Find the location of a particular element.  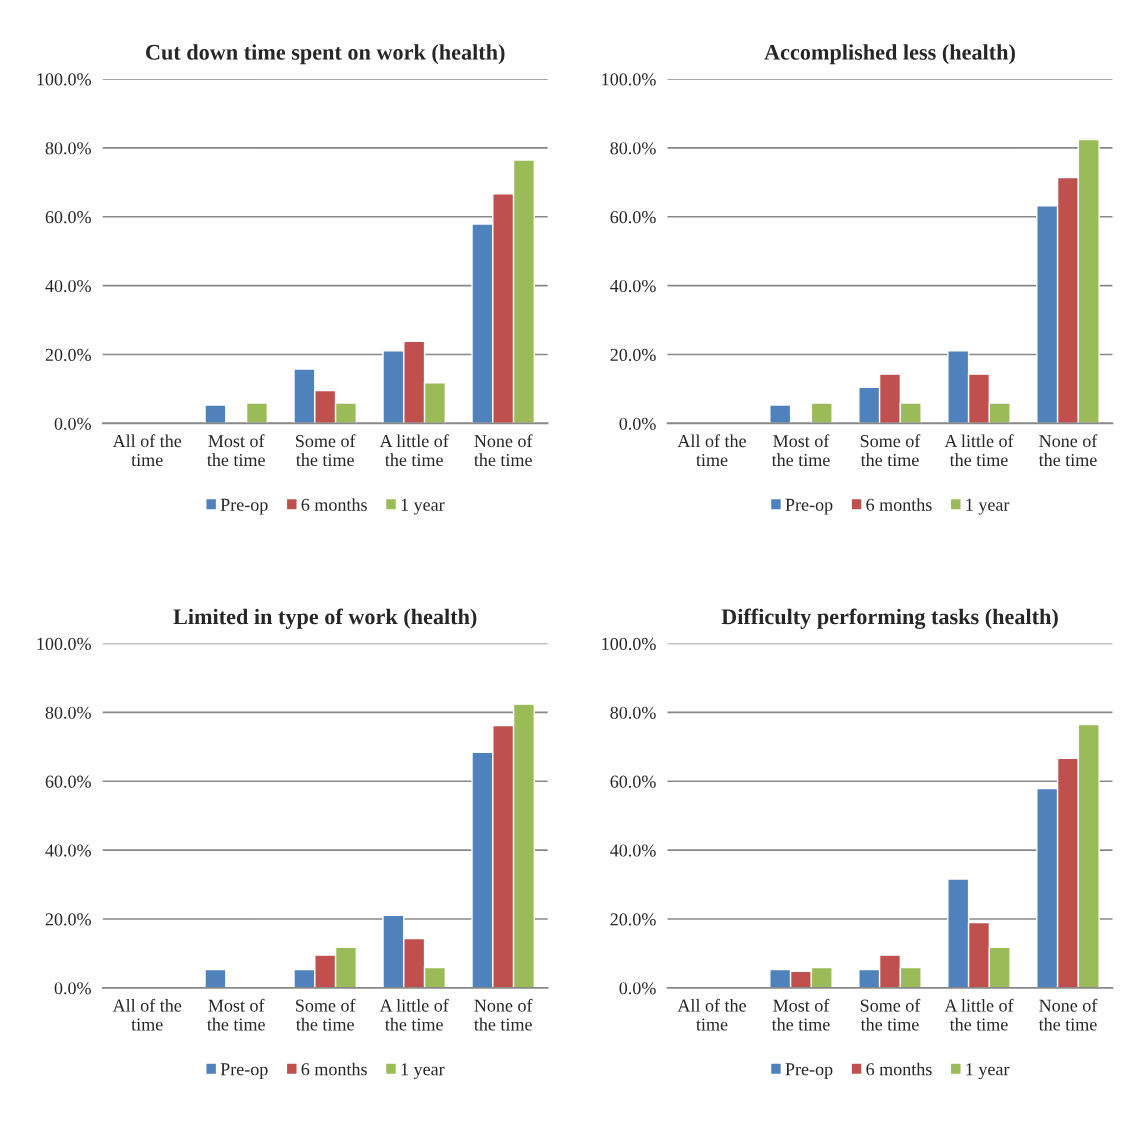

chart-title: Accomplished less (health) is located at coordinates (889, 54).